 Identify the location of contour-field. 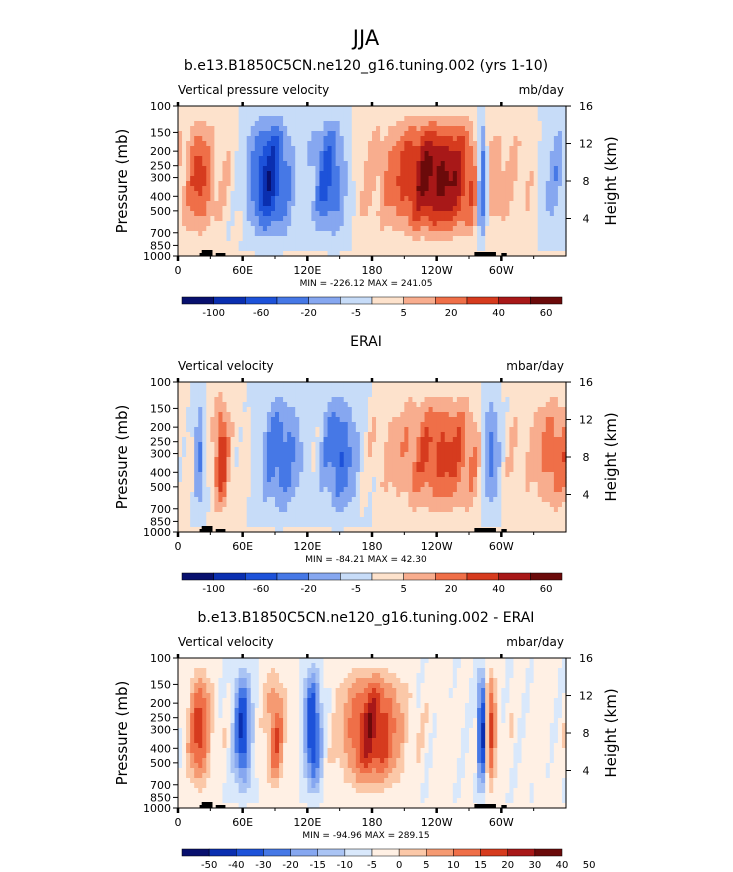
(372, 181).